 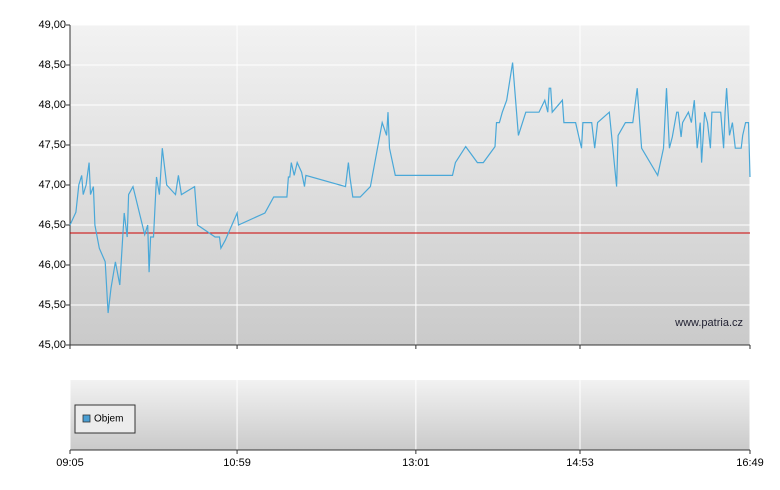 I want to click on x-tick-label: 14:53, so click(x=580, y=463).